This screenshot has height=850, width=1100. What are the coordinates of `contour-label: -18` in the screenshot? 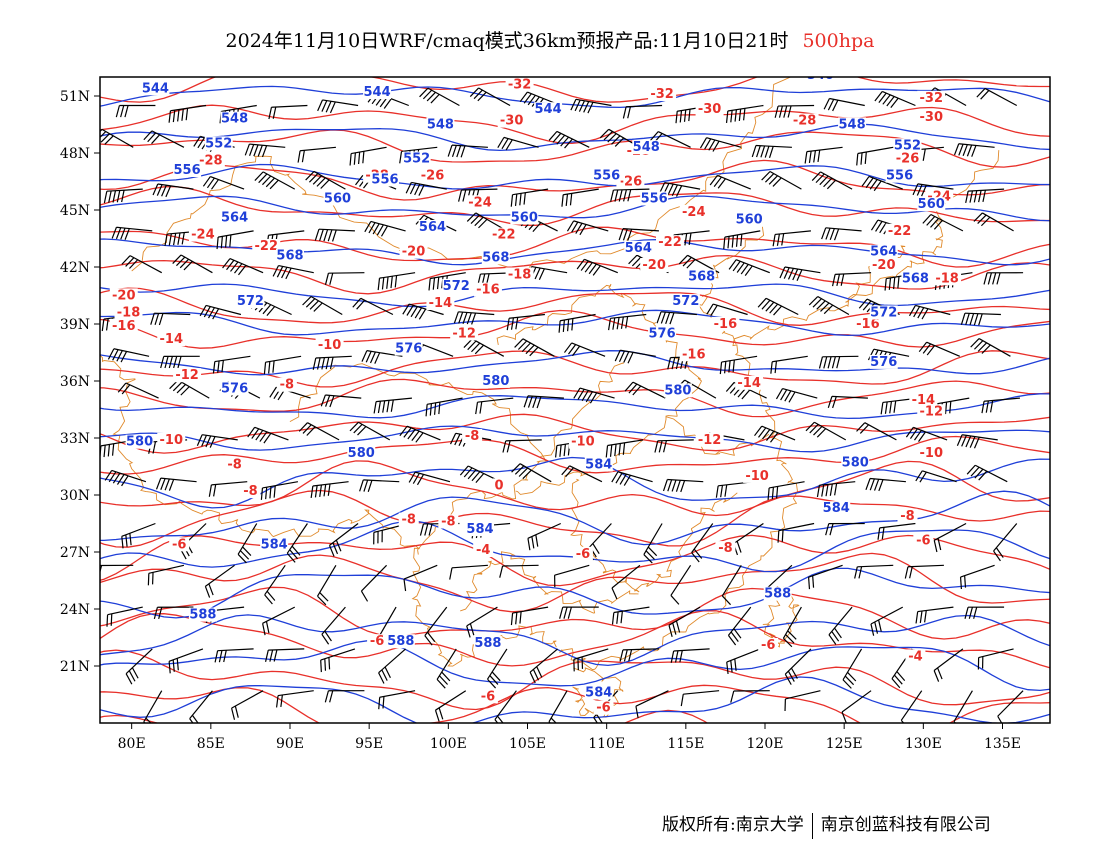 It's located at (129, 313).